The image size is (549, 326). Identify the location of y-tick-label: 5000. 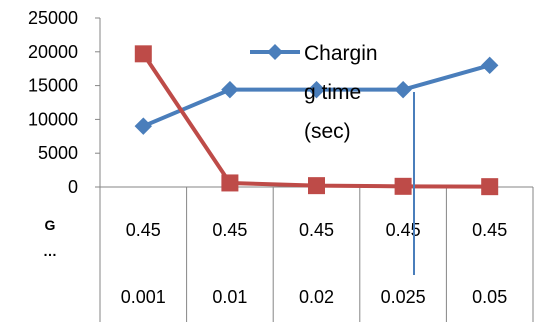
(58, 153).